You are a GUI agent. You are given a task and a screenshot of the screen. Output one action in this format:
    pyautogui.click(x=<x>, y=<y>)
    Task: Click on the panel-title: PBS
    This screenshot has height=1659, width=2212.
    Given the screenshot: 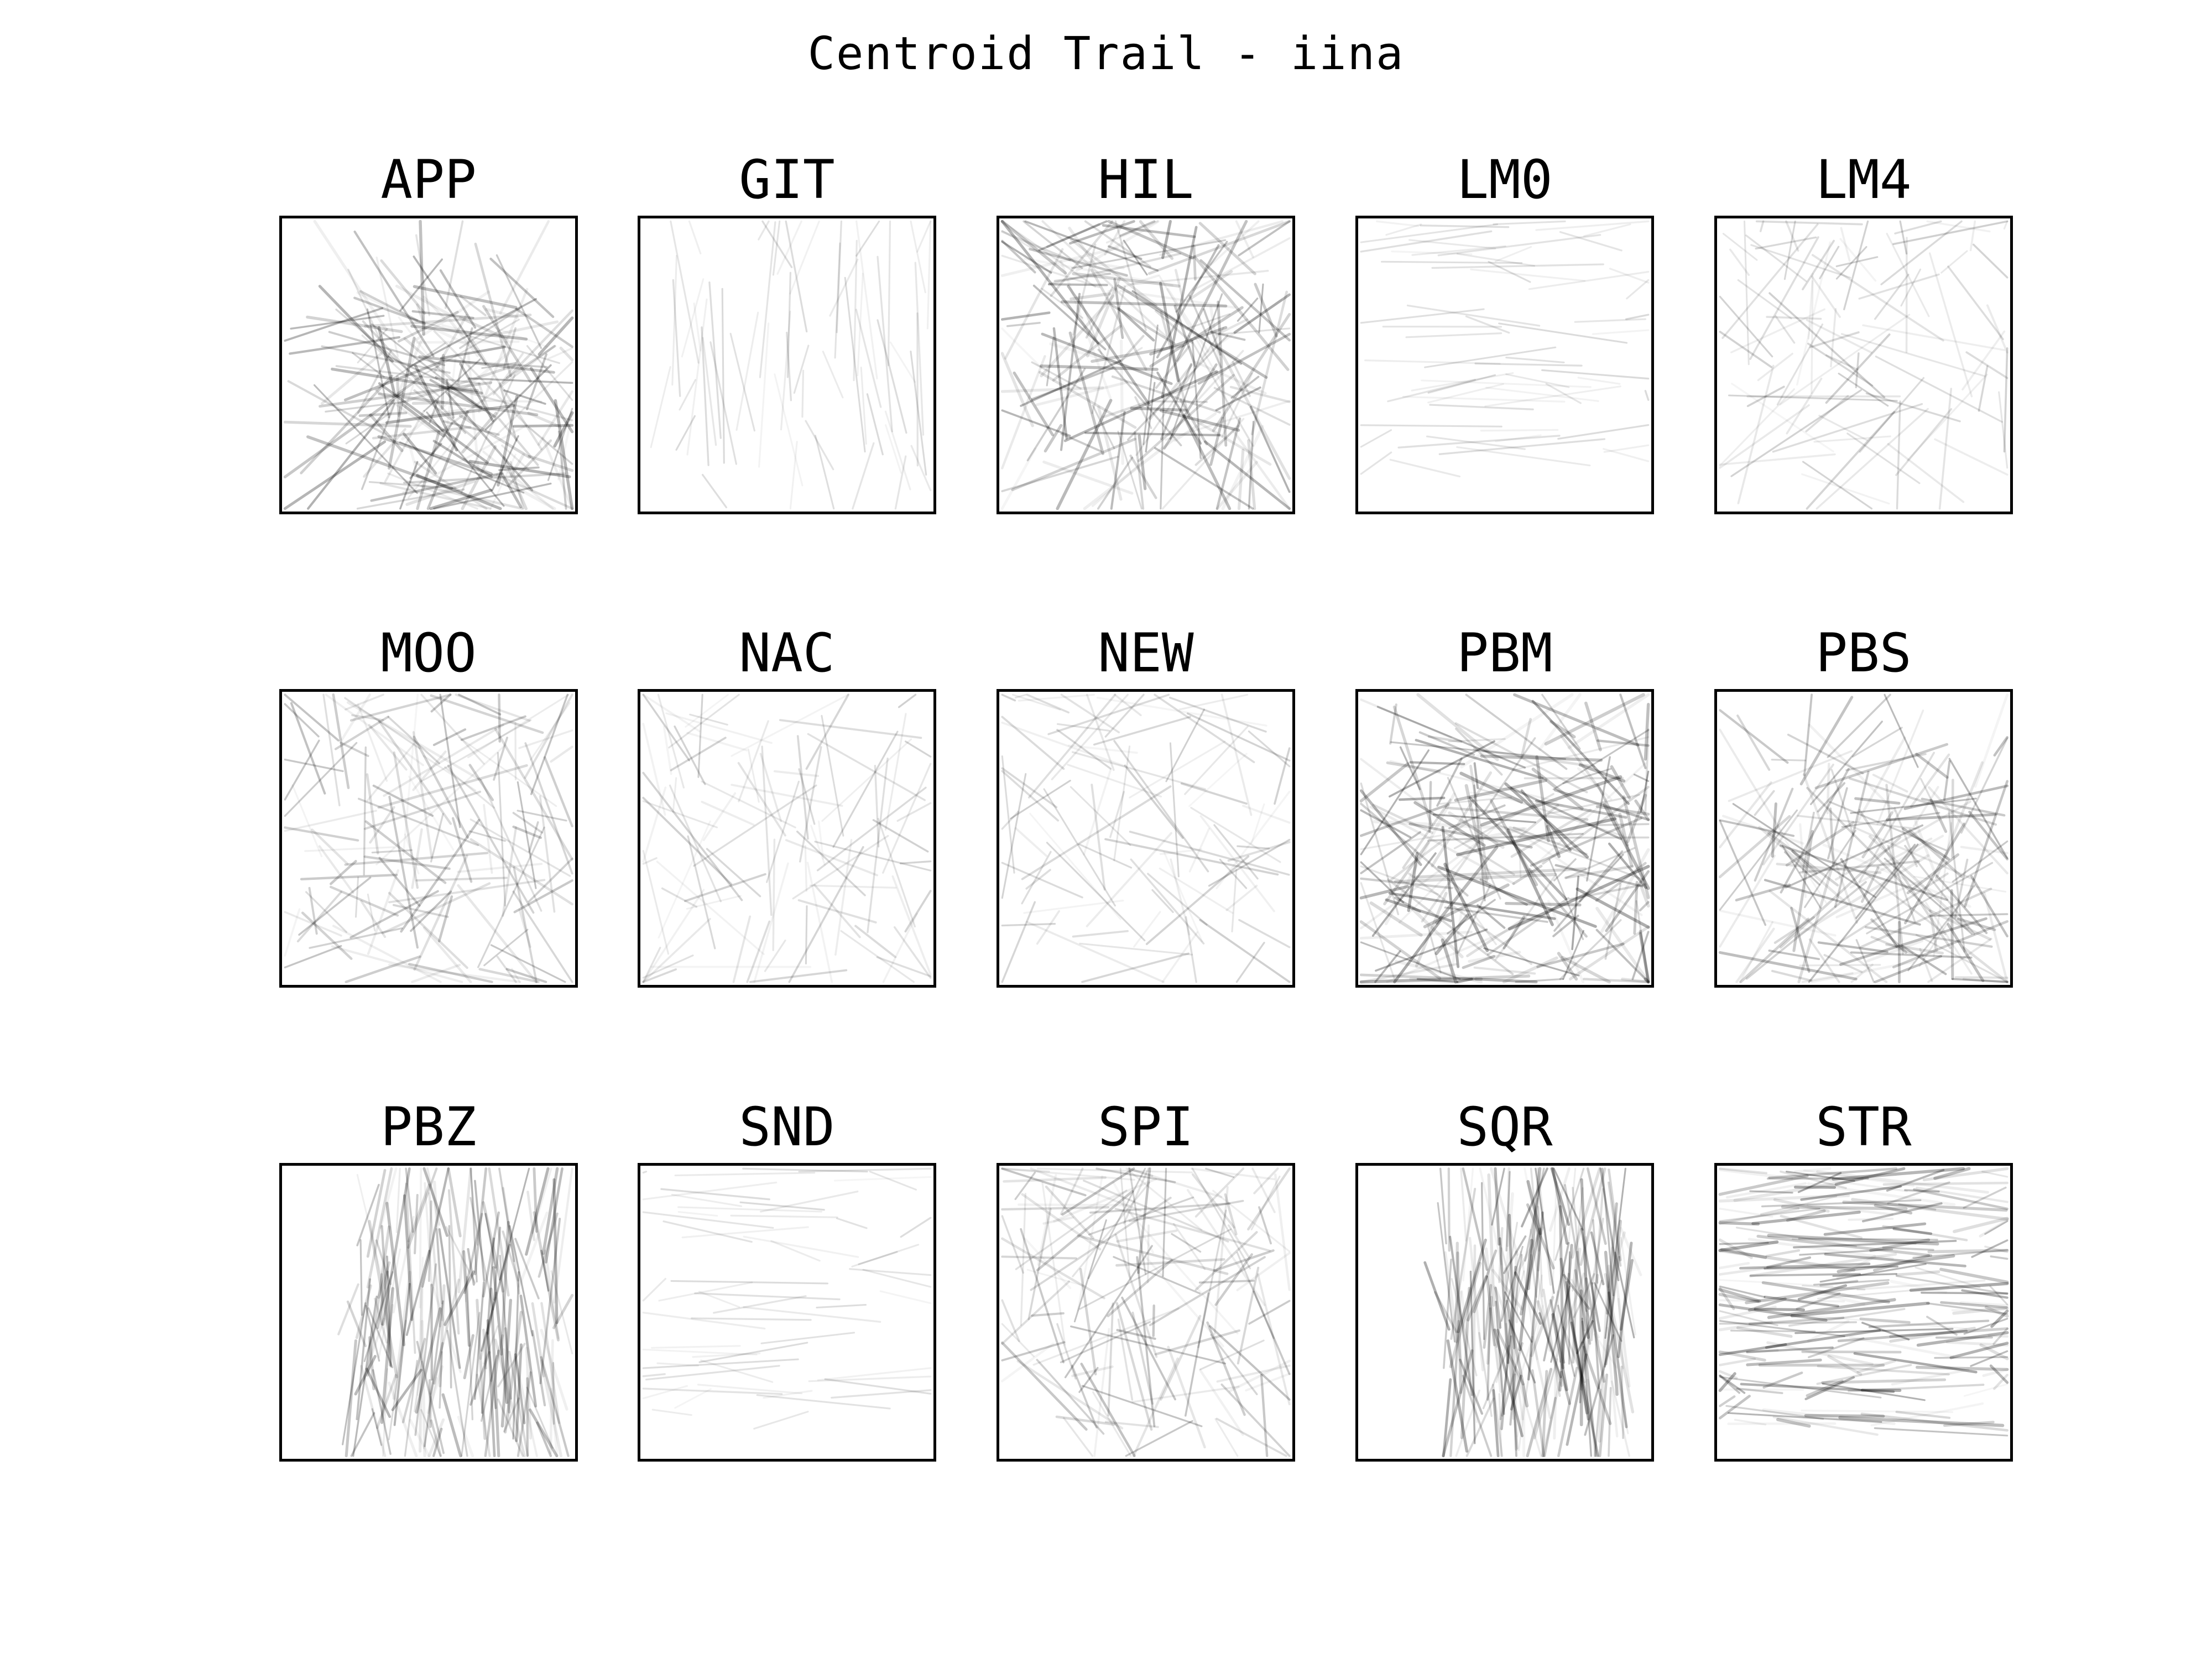 What is the action you would take?
    pyautogui.click(x=1863, y=653)
    